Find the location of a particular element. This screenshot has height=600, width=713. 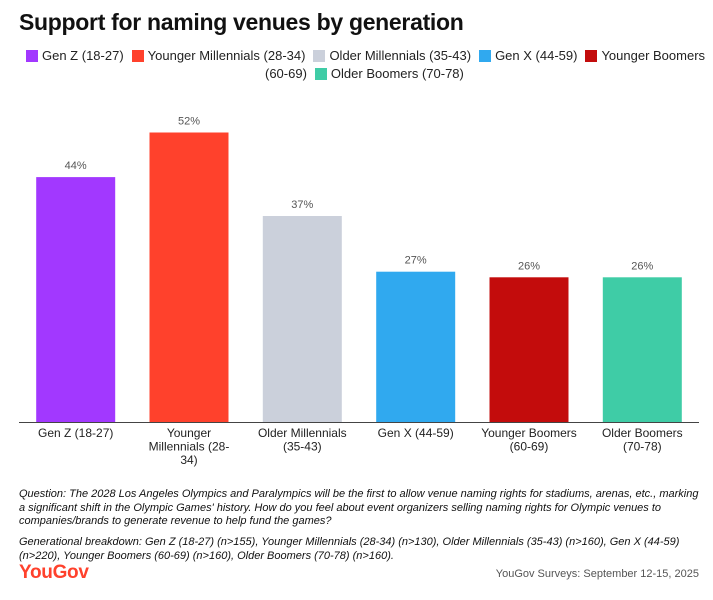

data-label-3: 37% is located at coordinates (302, 205).